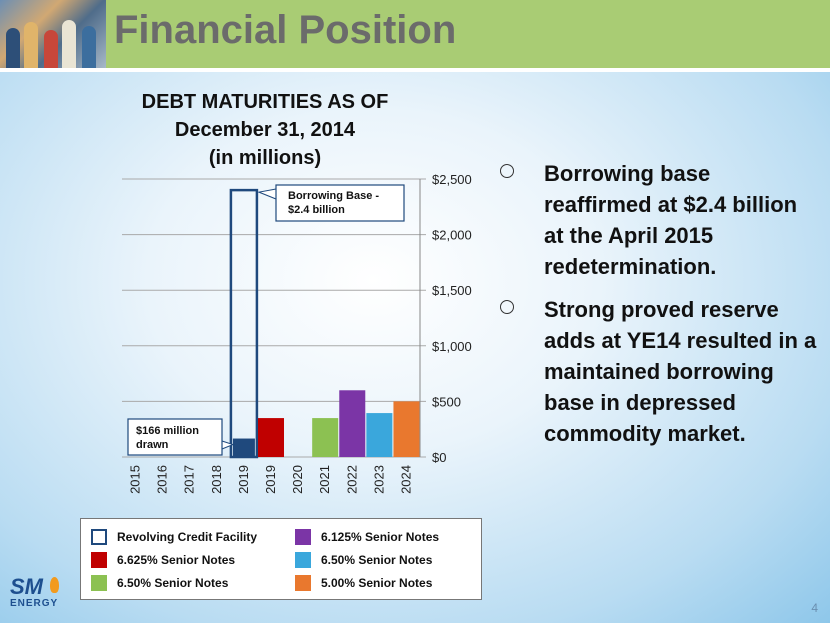  I want to click on chart-title-line-2: December 31, 2014, so click(265, 130).